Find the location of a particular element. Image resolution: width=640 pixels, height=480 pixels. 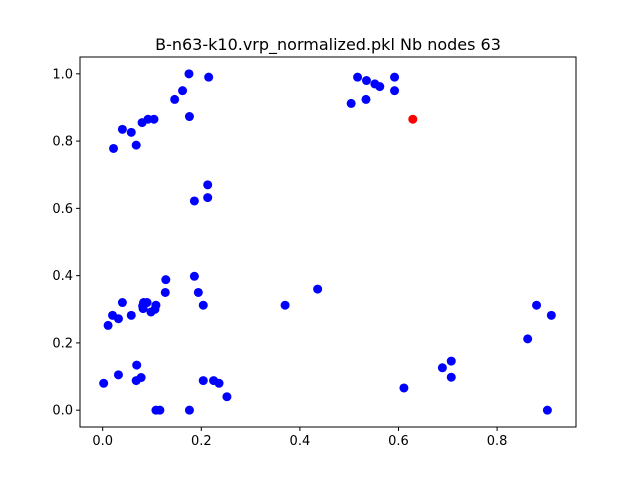

x-axis: 0.0 0.2 0.4 0.6 0.8 is located at coordinates (299, 438).